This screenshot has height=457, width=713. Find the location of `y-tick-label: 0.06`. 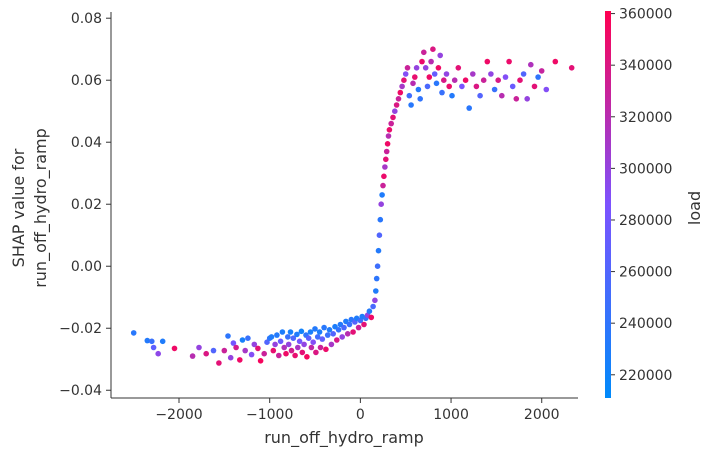

y-tick-label: 0.06 is located at coordinates (86, 81).